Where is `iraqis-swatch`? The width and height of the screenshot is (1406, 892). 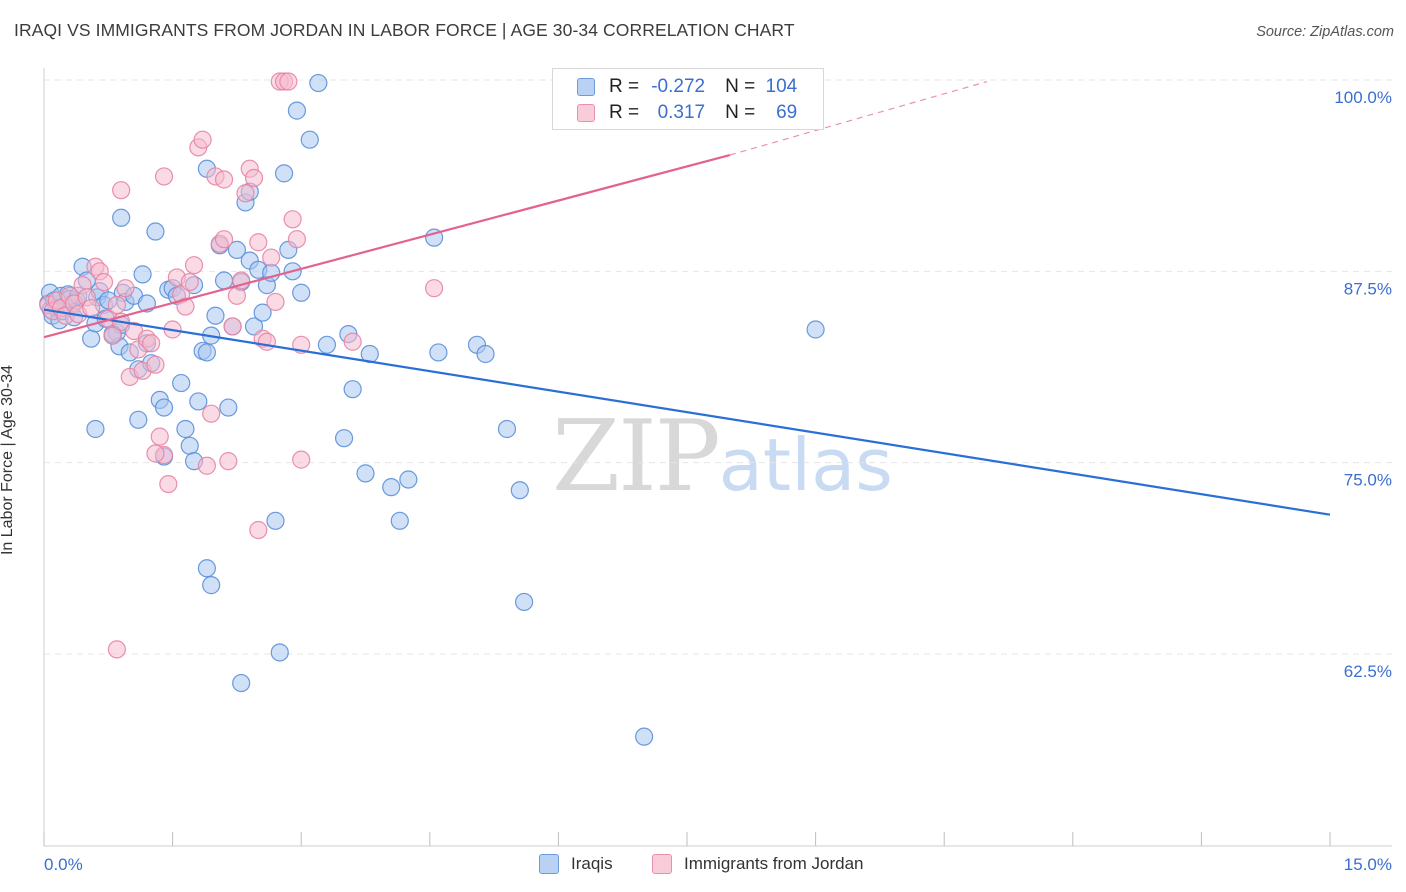
iraqis-swatch is located at coordinates (586, 87).